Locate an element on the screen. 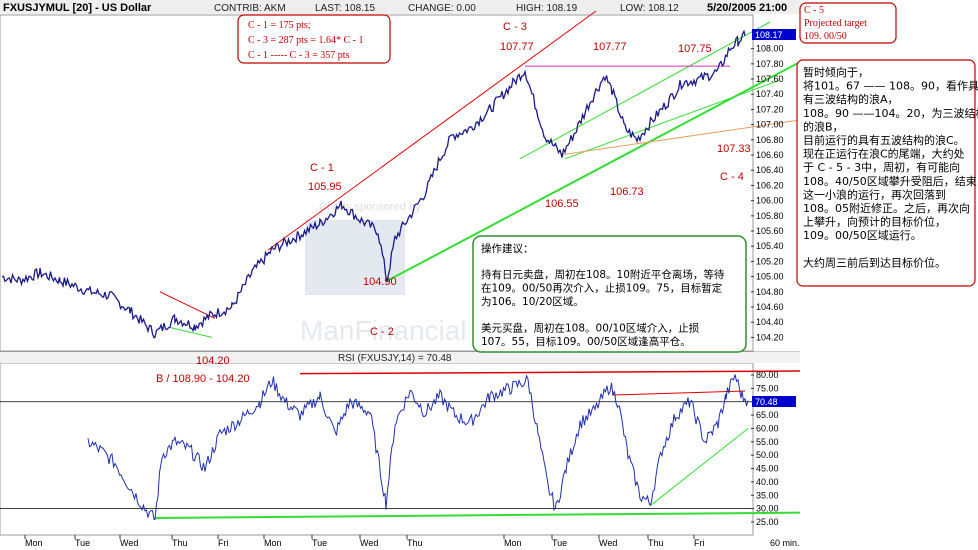  label-c3-value: 107.77 is located at coordinates (517, 47).